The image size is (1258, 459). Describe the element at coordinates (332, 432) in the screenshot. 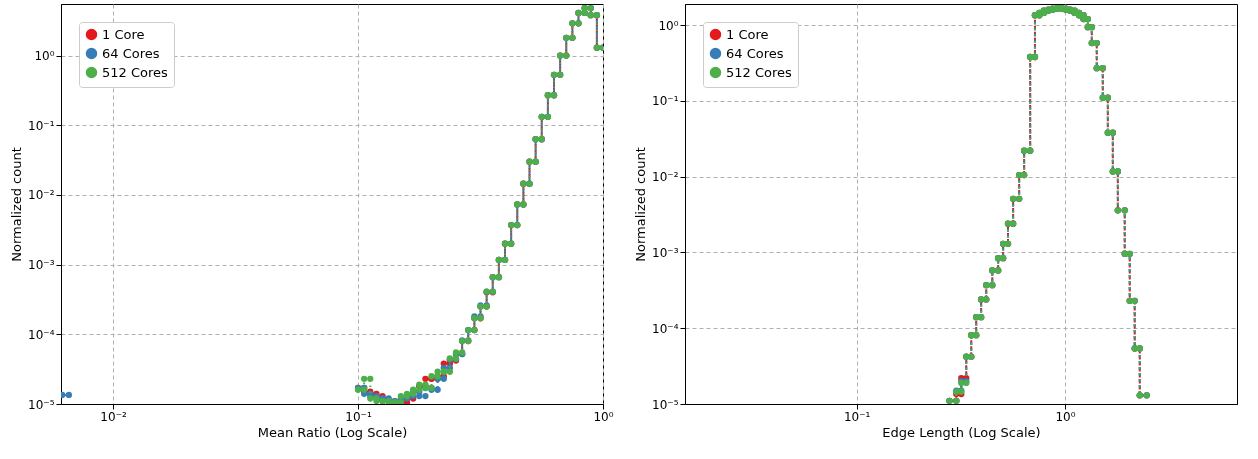

I see `x-axis-title: Mean Ratio (Log Scale)` at that location.